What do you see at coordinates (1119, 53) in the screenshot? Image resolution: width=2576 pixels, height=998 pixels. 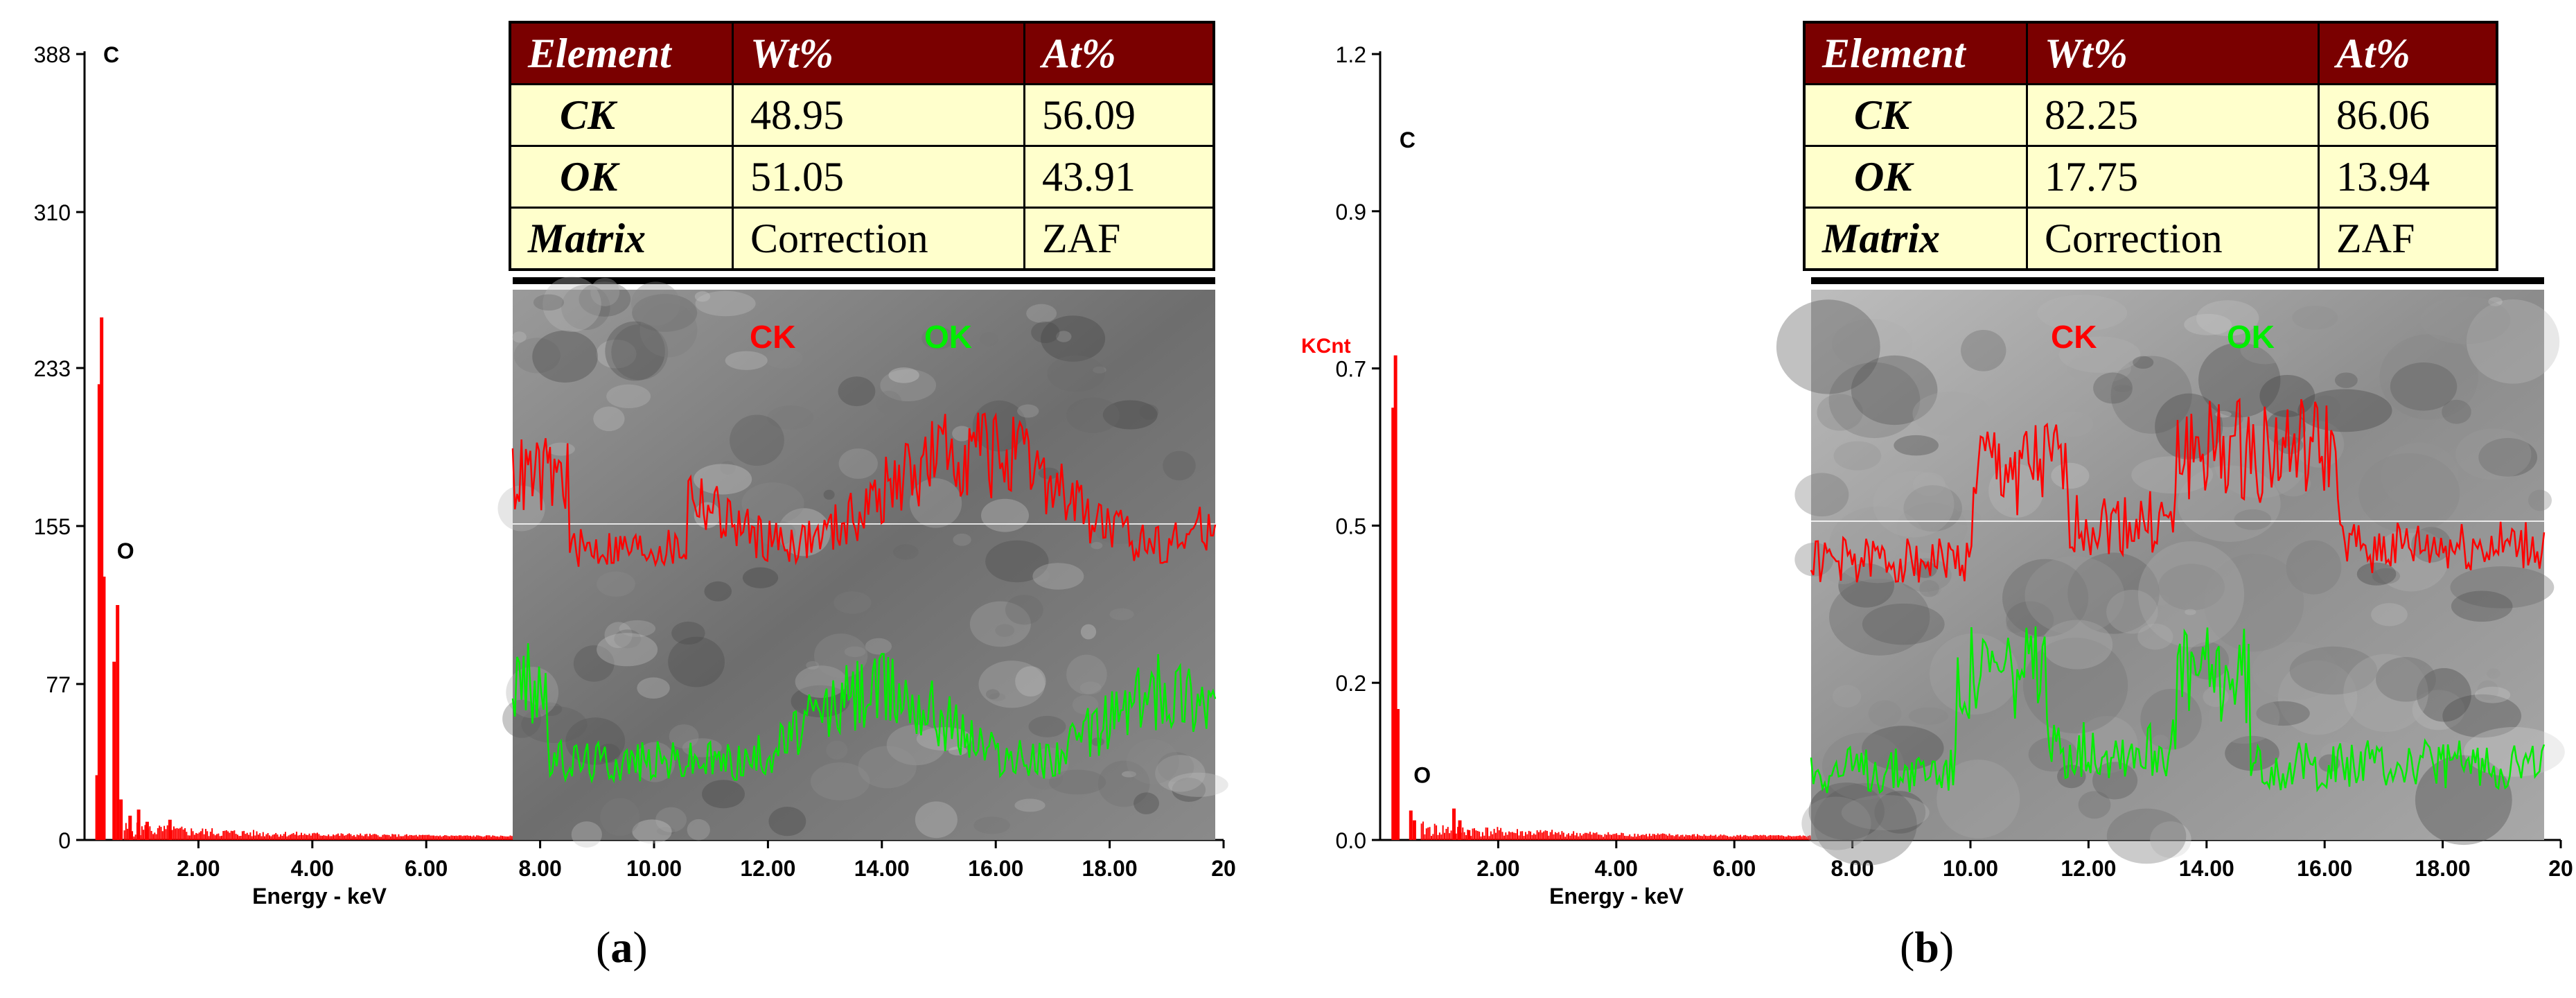 I see `header-at: At%` at bounding box center [1119, 53].